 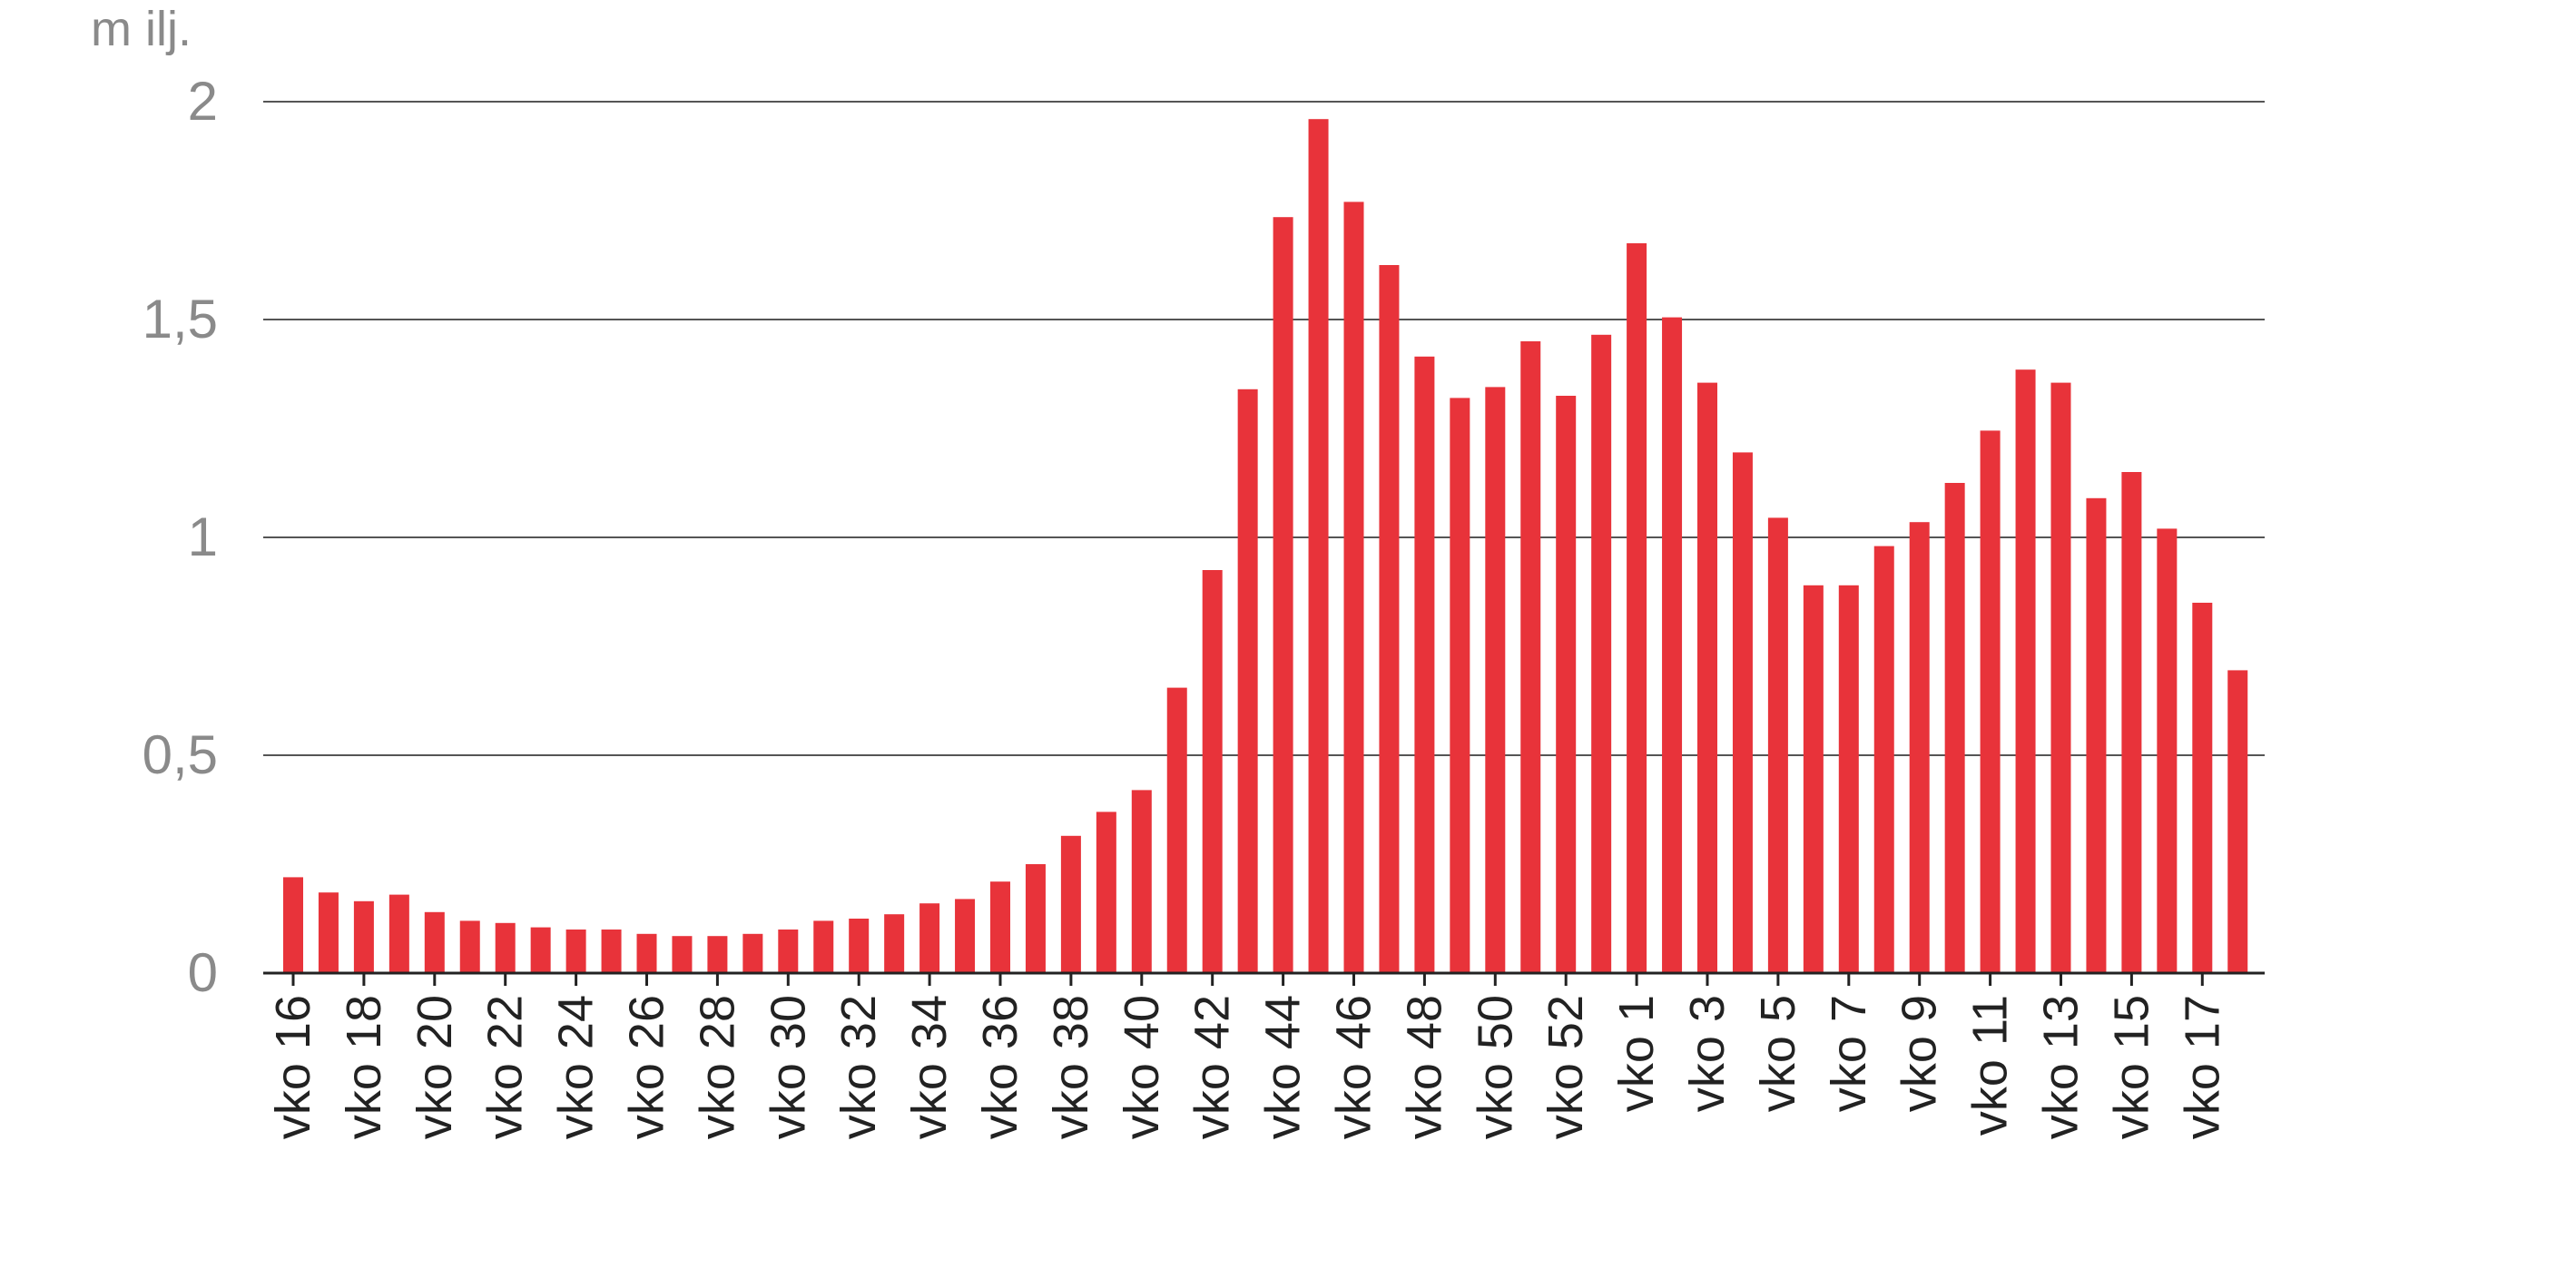 I want to click on x-tick-label: vko 28, so click(x=717, y=1067).